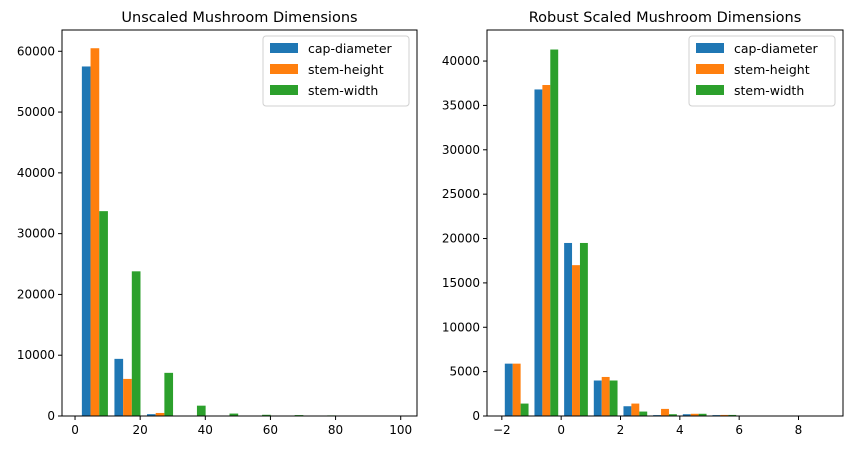 Image resolution: width=849 pixels, height=454 pixels. What do you see at coordinates (739, 430) in the screenshot?
I see `x-tick-label: 6` at bounding box center [739, 430].